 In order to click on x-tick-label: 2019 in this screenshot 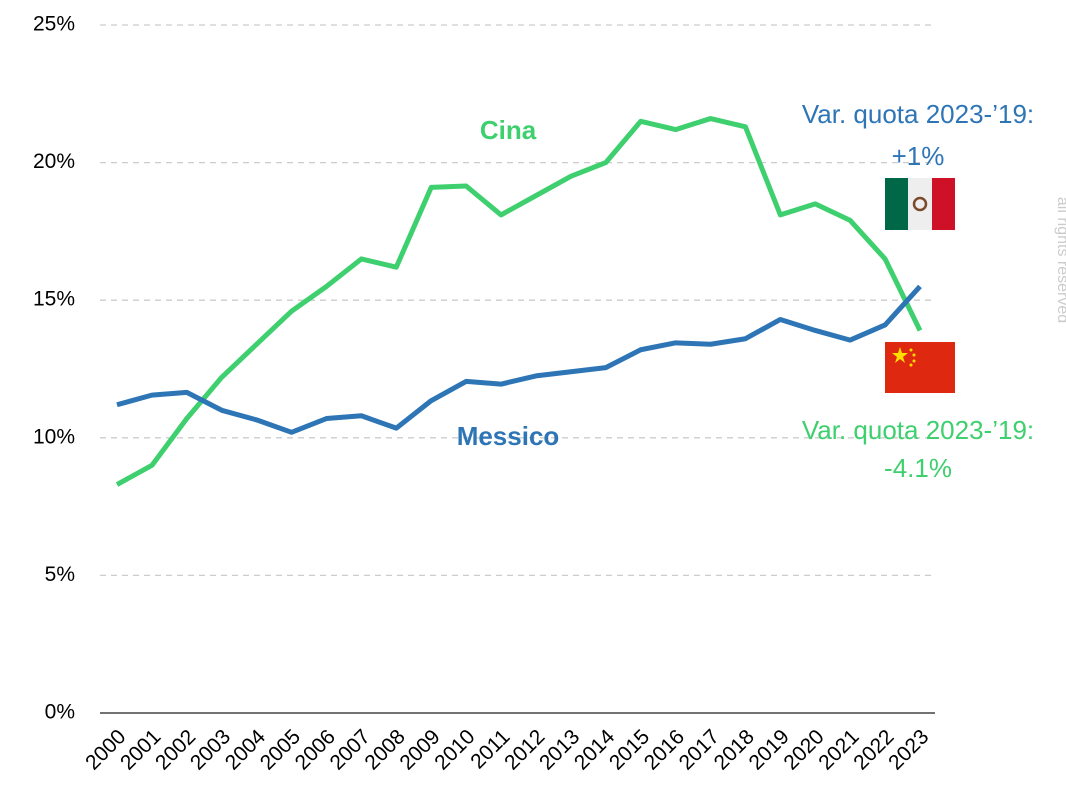, I will do `click(769, 749)`.